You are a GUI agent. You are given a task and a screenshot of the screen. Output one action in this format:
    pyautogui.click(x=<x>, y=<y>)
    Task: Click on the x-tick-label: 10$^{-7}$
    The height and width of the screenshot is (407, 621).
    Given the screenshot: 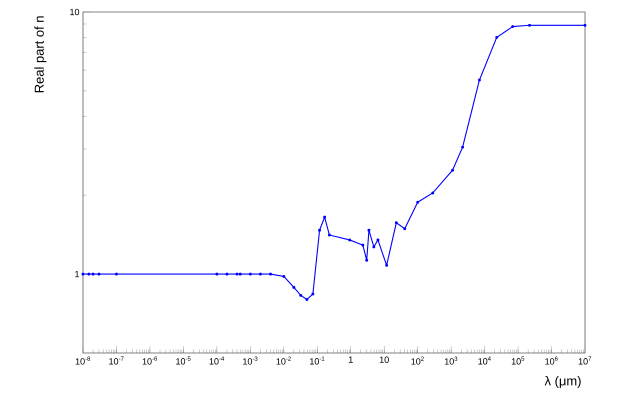 What is the action you would take?
    pyautogui.click(x=116, y=360)
    